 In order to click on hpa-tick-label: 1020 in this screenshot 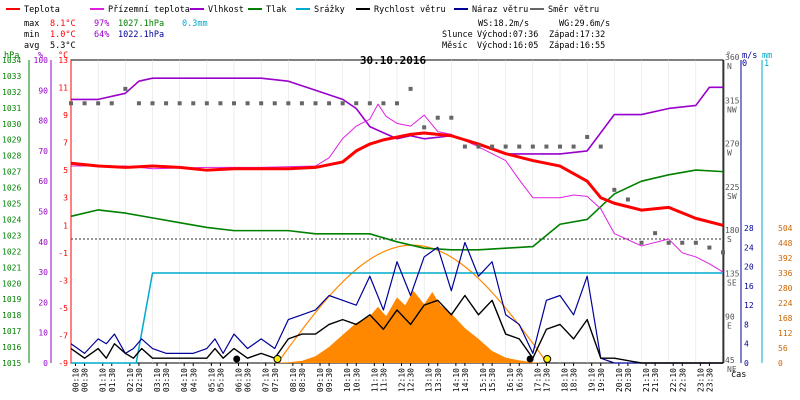, I will do `click(11, 283)`.